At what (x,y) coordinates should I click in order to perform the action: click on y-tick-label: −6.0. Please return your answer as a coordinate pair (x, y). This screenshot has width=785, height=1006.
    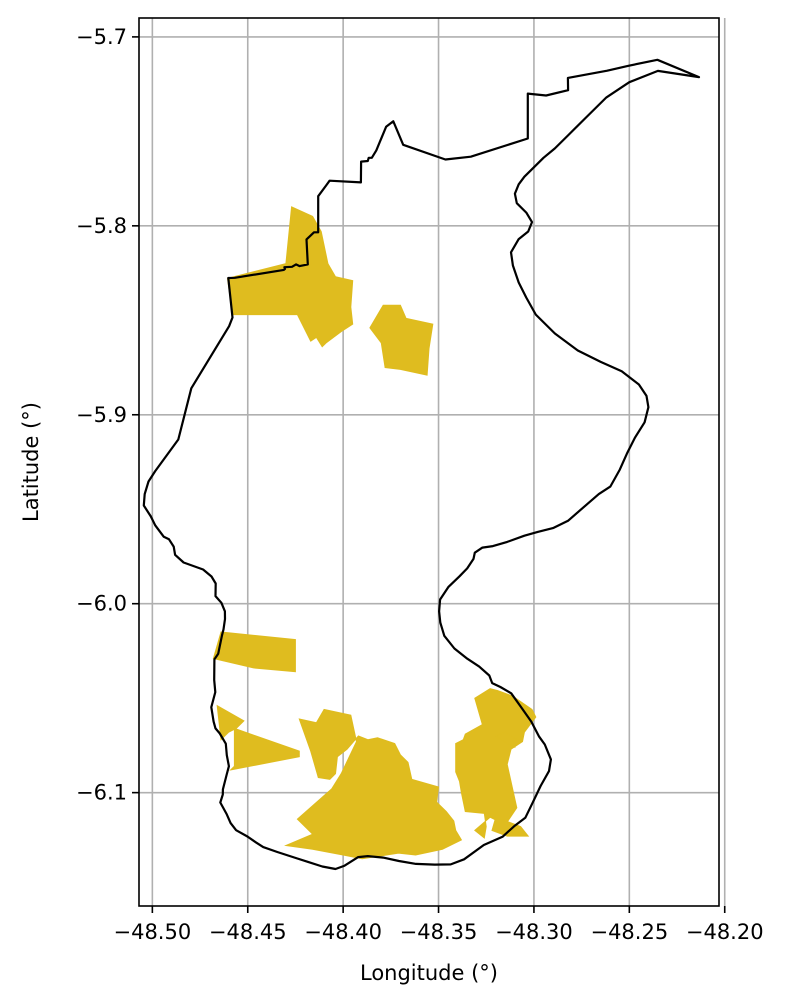
    Looking at the image, I should click on (101, 604).